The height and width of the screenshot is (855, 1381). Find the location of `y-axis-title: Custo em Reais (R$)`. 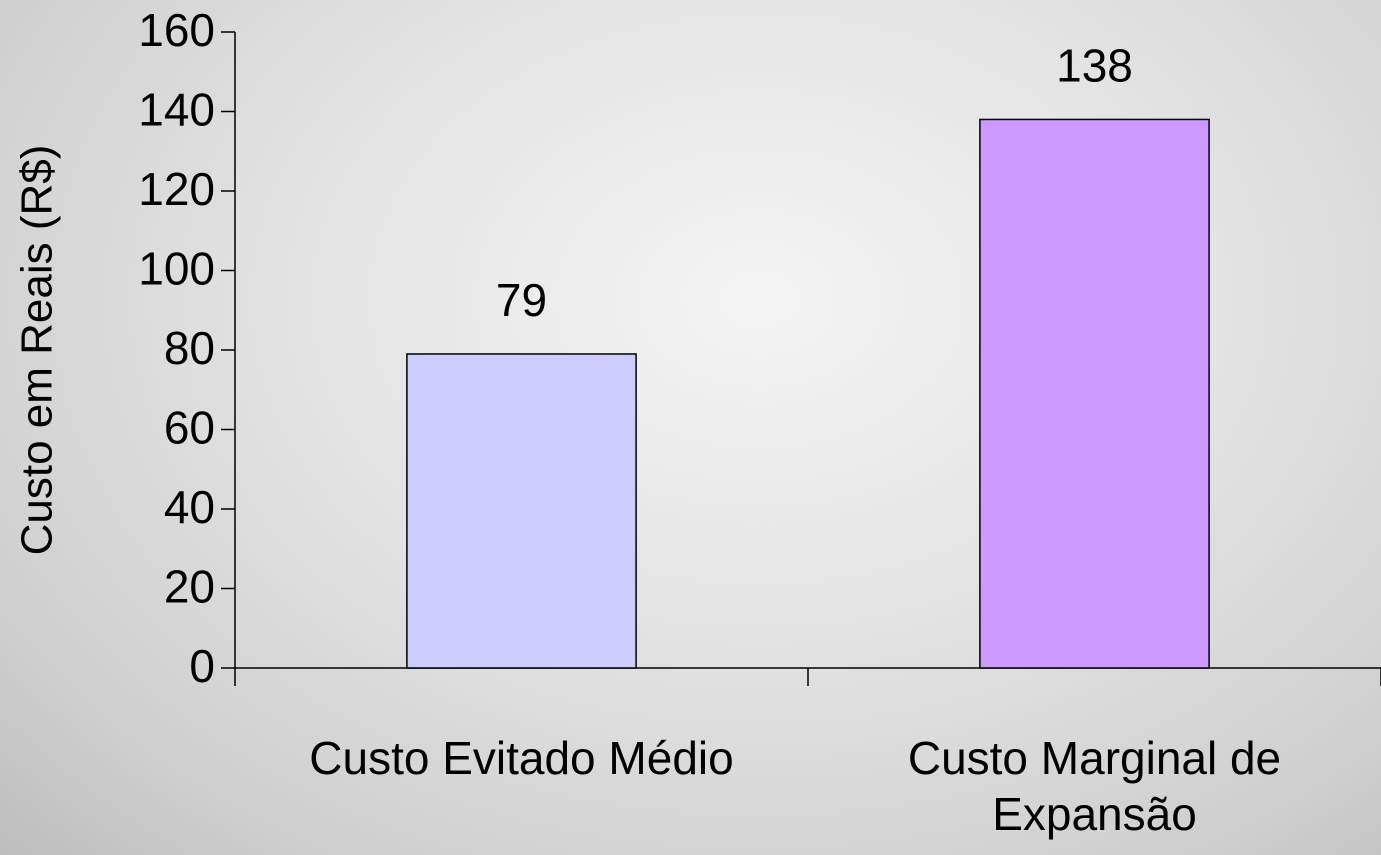

y-axis-title: Custo em Reais (R$) is located at coordinates (37, 350).